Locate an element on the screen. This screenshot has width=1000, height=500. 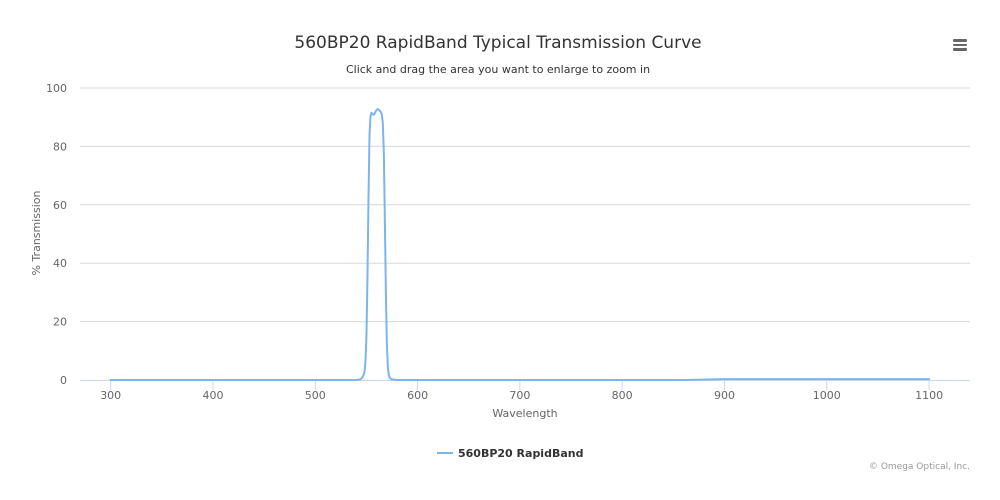
x-tick-label: 900 is located at coordinates (724, 395).